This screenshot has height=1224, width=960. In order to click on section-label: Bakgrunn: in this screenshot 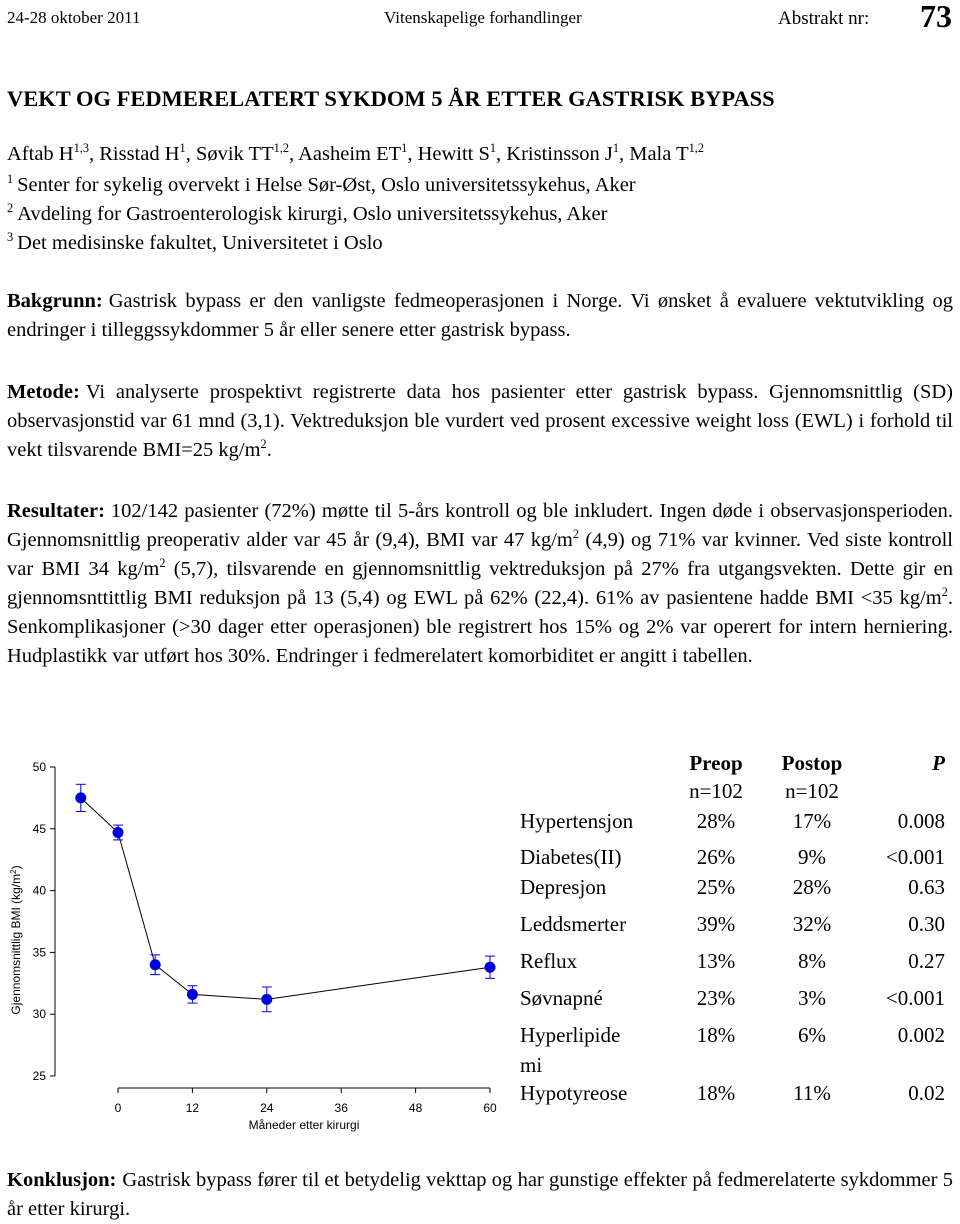, I will do `click(55, 301)`.